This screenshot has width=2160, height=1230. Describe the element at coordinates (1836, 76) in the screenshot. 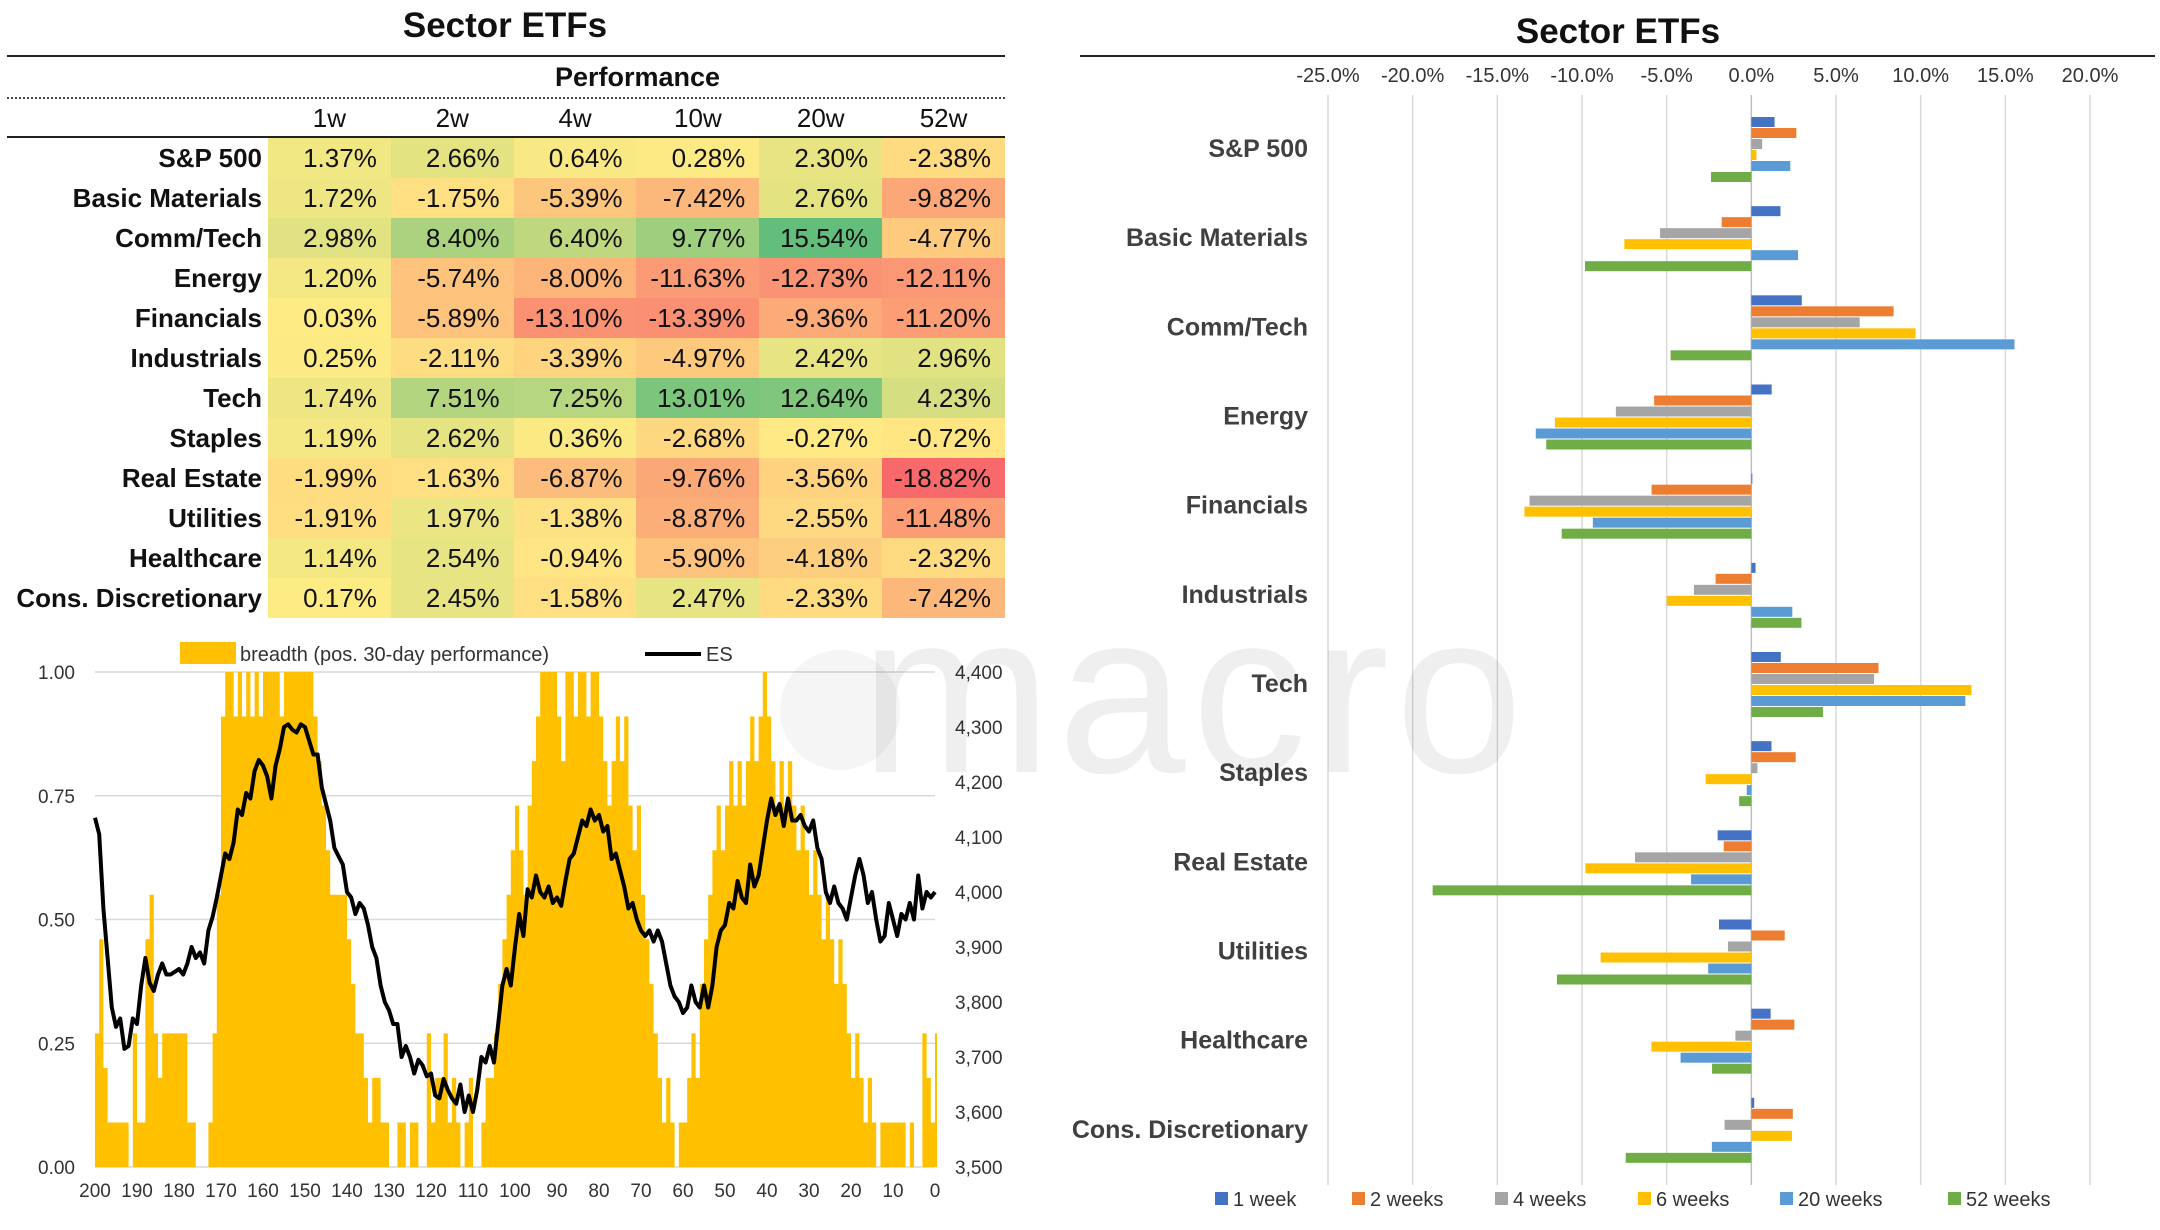

I see `x-tick-label: 5.0%` at that location.